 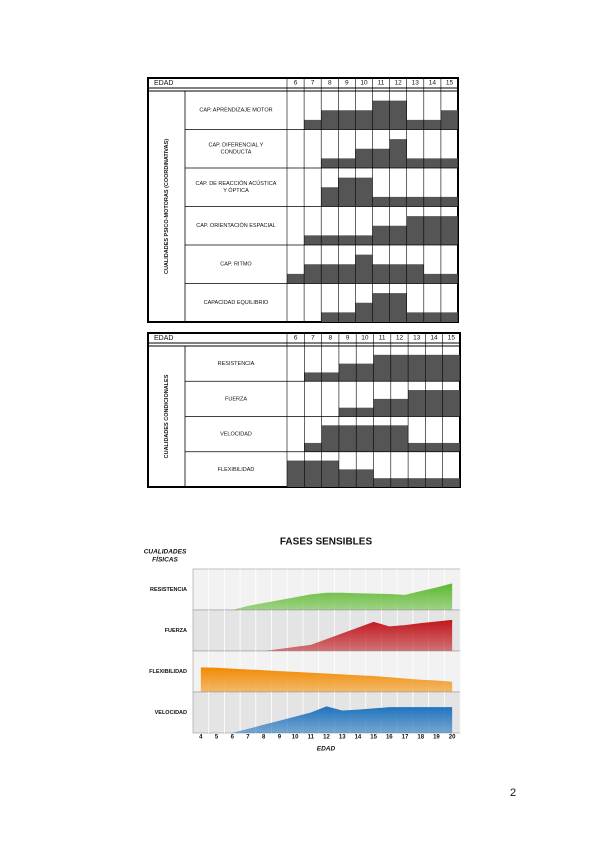 I want to click on x-tick-label: 8, so click(x=264, y=738).